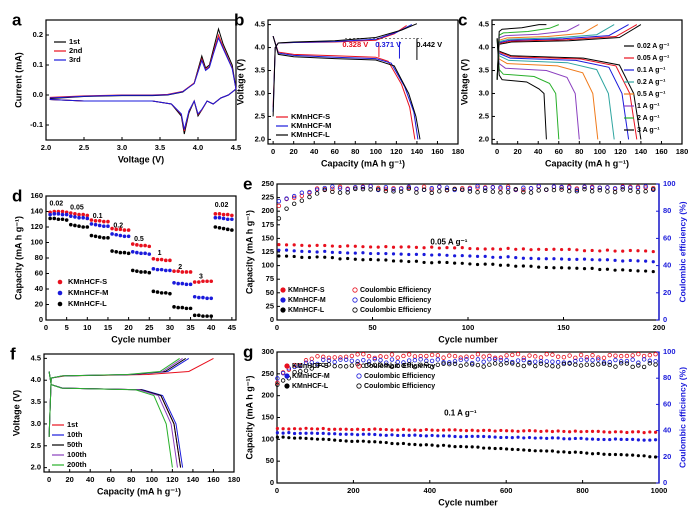  What do you see at coordinates (110, 419) in the screenshot?
I see `cycle-discharge-curve` at bounding box center [110, 419].